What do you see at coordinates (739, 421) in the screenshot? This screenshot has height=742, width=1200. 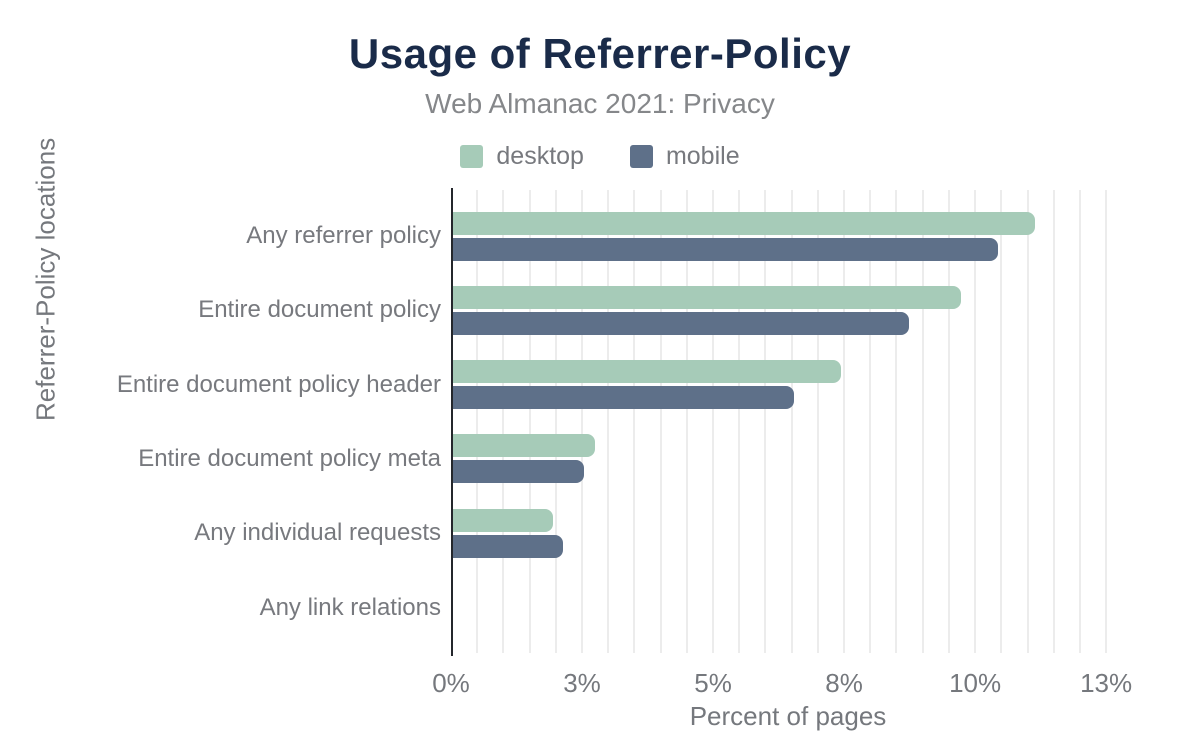 I see `gridline-5-5pct` at bounding box center [739, 421].